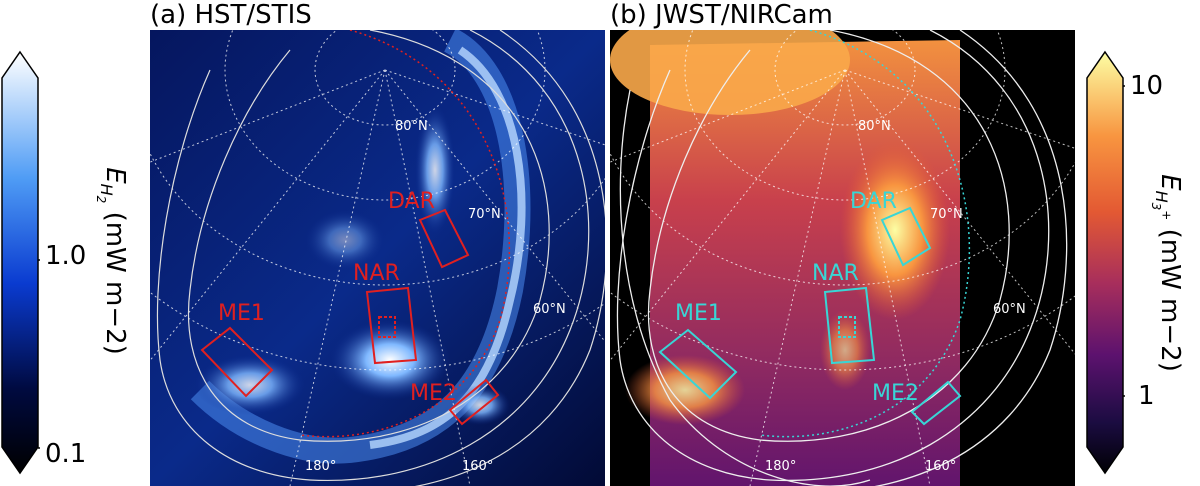  Describe the element at coordinates (847, 327) in the screenshot. I see `panel-b-nar-inner-box` at that location.